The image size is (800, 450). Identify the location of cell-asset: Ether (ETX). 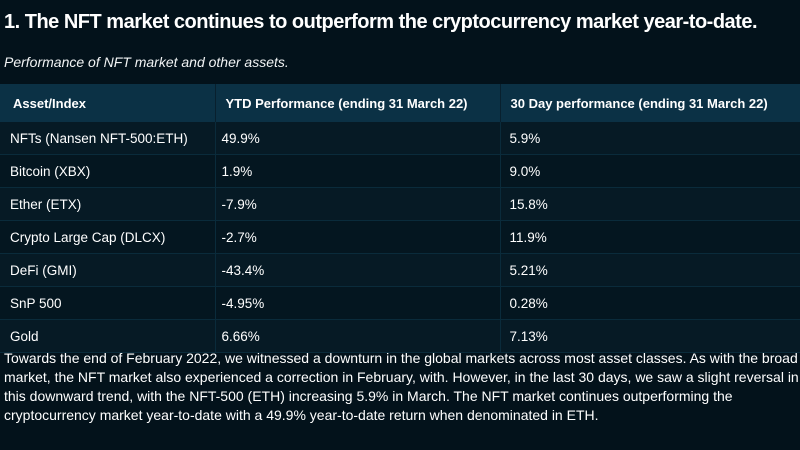
(108, 204).